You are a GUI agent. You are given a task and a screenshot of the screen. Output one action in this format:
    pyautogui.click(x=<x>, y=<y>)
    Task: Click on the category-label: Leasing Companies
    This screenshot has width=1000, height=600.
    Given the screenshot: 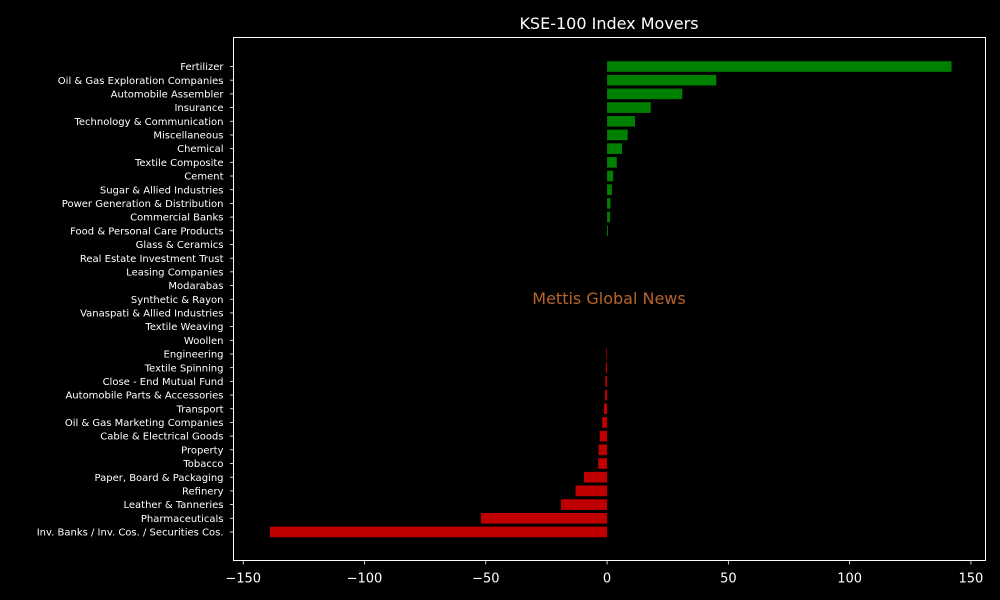 What is the action you would take?
    pyautogui.click(x=174, y=272)
    